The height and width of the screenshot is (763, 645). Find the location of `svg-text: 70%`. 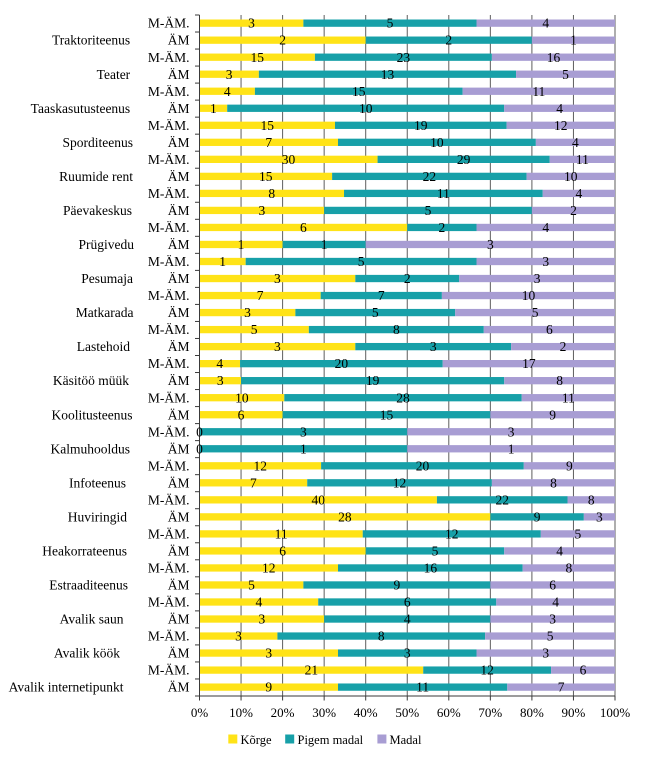

svg-text: 70% is located at coordinates (490, 712).